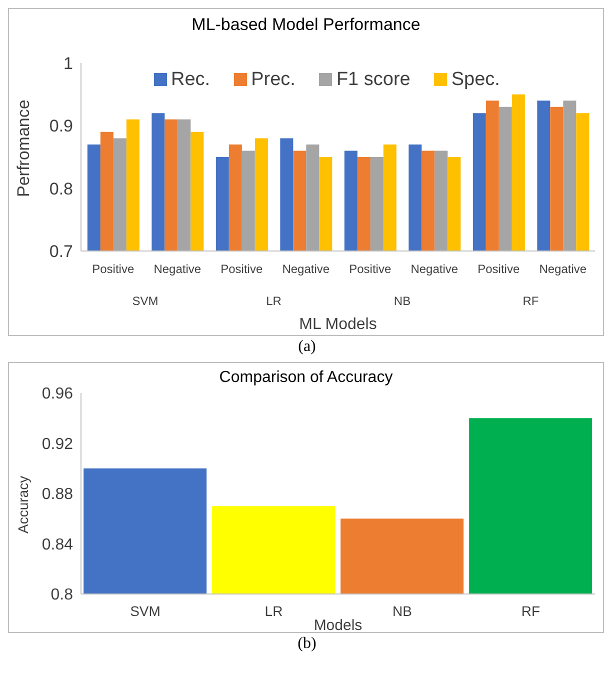  What do you see at coordinates (145, 301) in the screenshot?
I see `text: SVM` at bounding box center [145, 301].